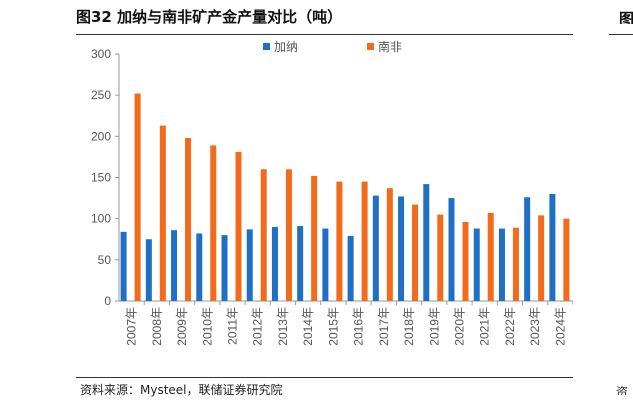 The height and width of the screenshot is (407, 633). What do you see at coordinates (434, 326) in the screenshot?
I see `x-tick-label: 2019年` at bounding box center [434, 326].